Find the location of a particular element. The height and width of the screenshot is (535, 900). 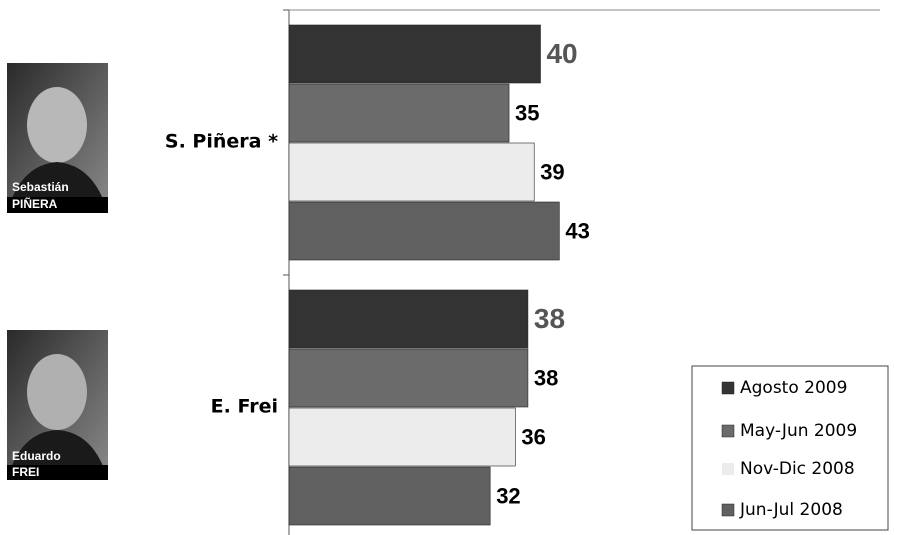

data-label: 39 is located at coordinates (552, 171).